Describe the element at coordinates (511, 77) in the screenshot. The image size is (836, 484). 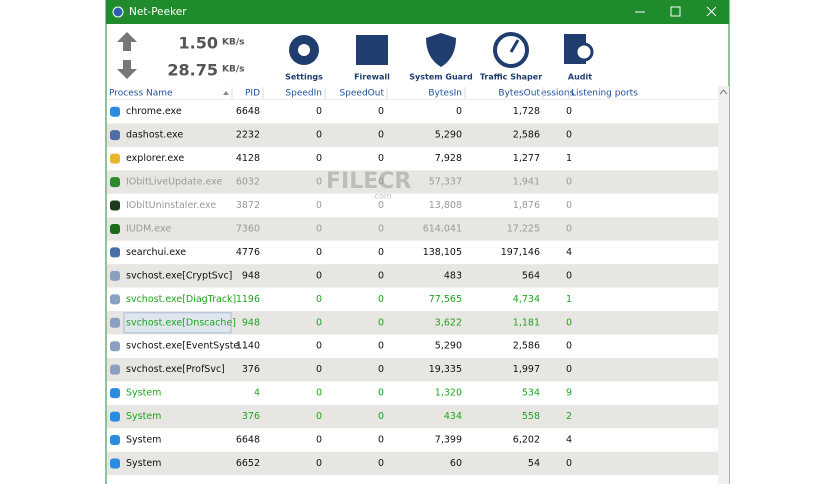
I see `button-label: Traffic Shaper` at that location.